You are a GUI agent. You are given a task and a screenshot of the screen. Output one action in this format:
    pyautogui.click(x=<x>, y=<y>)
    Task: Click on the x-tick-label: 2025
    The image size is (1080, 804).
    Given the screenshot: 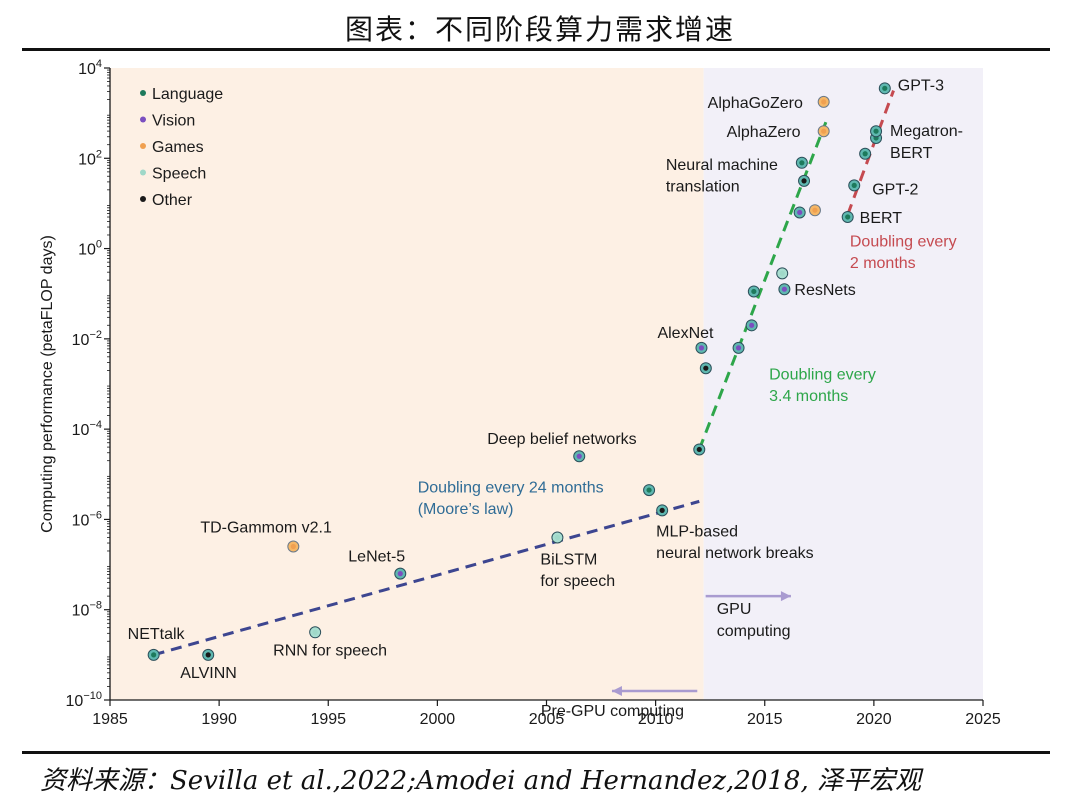 What is the action you would take?
    pyautogui.click(x=983, y=719)
    